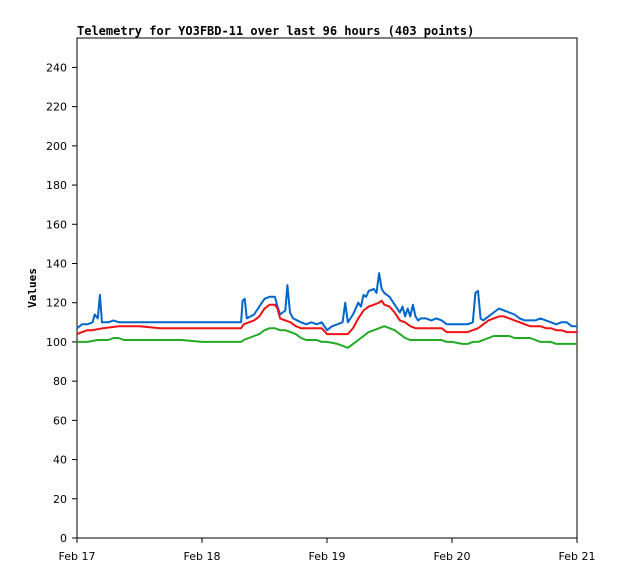 The height and width of the screenshot is (579, 618). I want to click on y-tick-label: 20, so click(60, 499).